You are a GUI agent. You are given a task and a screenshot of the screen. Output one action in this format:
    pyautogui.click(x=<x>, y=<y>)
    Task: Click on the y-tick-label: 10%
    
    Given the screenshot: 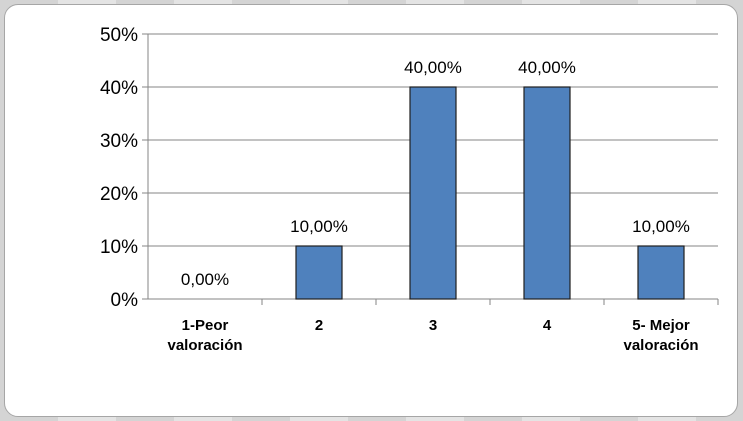 What is the action you would take?
    pyautogui.click(x=119, y=247)
    